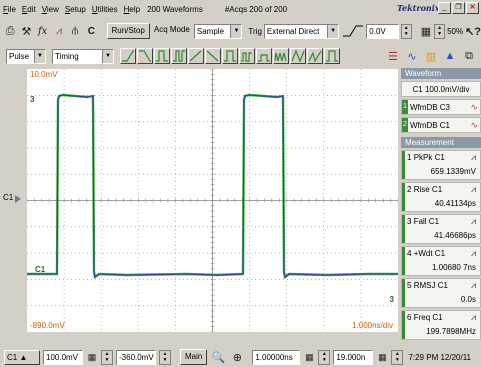 The image size is (481, 367). I want to click on vscale-spinner: ▲ ▼, so click(107, 357).